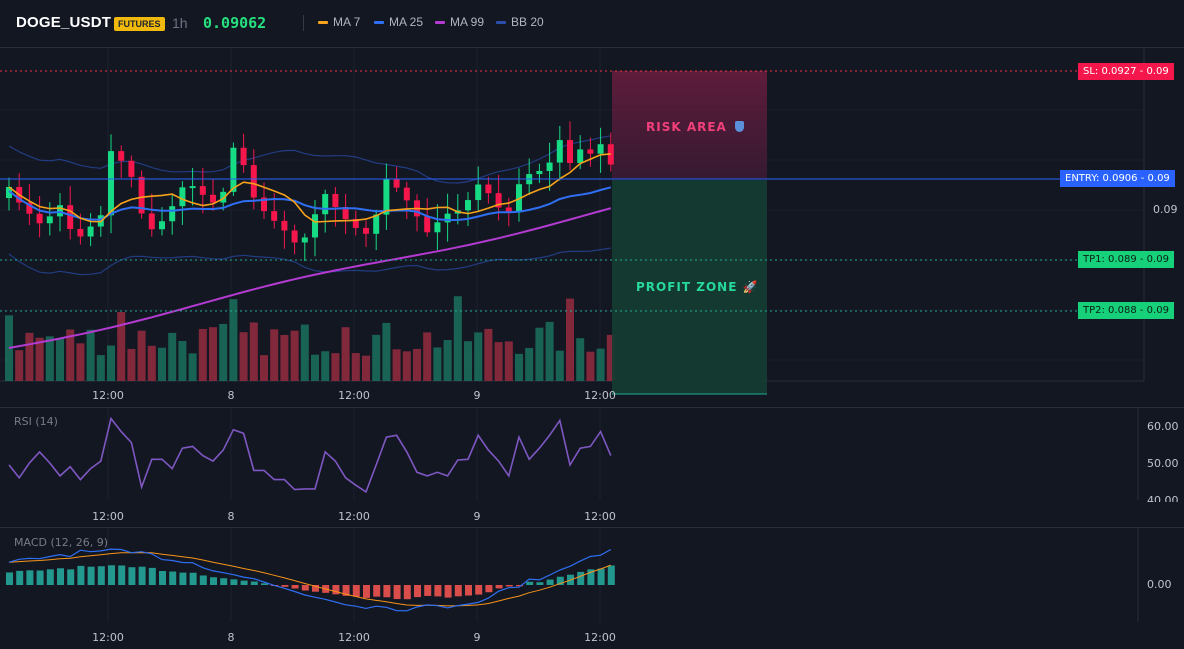  Describe the element at coordinates (1159, 584) in the screenshot. I see `macd-axis-zero: 0.00` at that location.